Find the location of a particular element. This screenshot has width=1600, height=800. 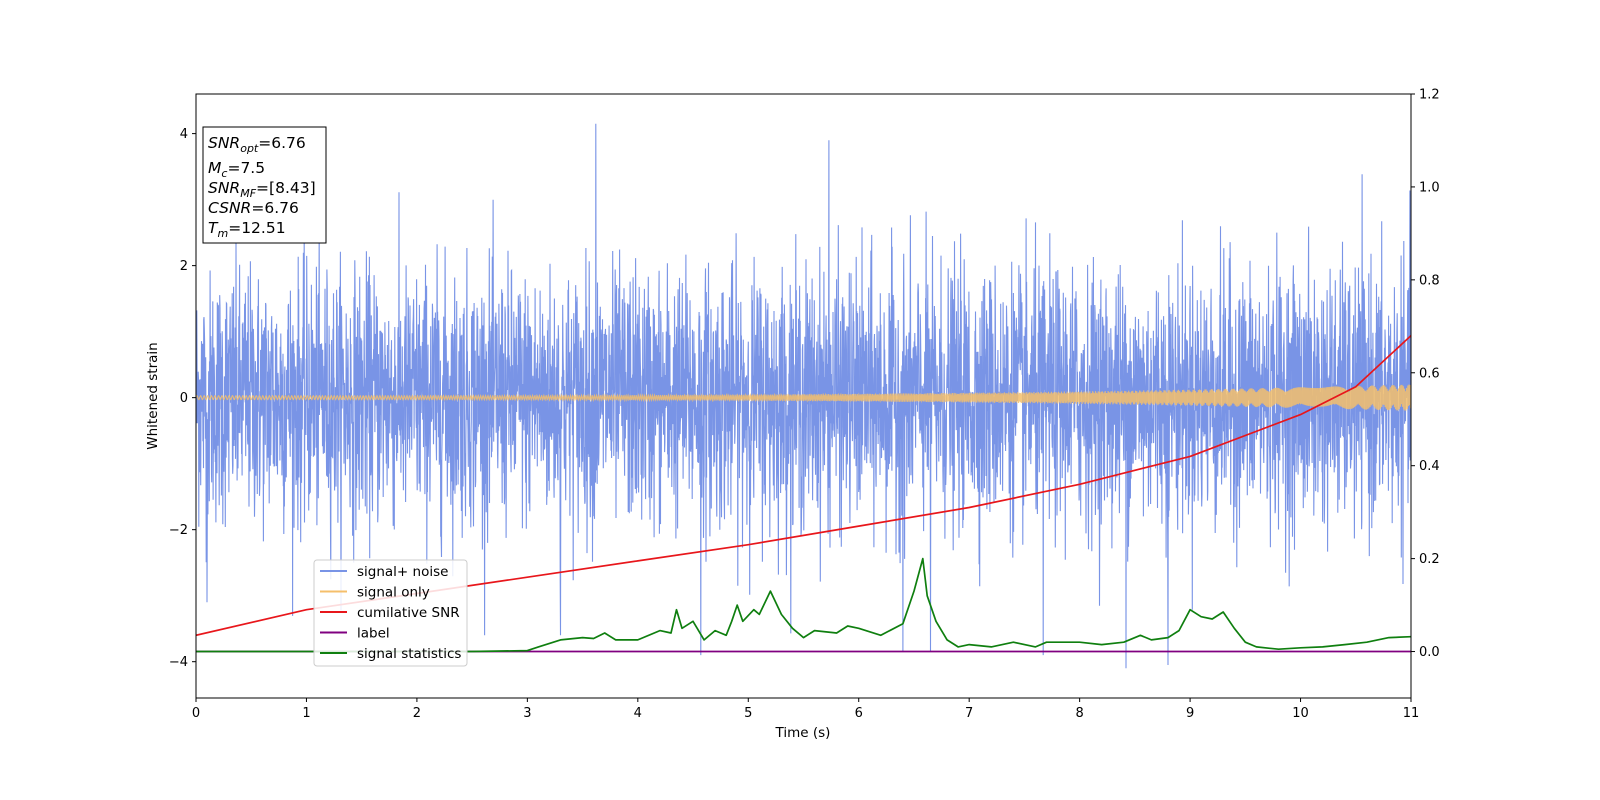

y-axis-label: Whitened strain is located at coordinates (153, 395).